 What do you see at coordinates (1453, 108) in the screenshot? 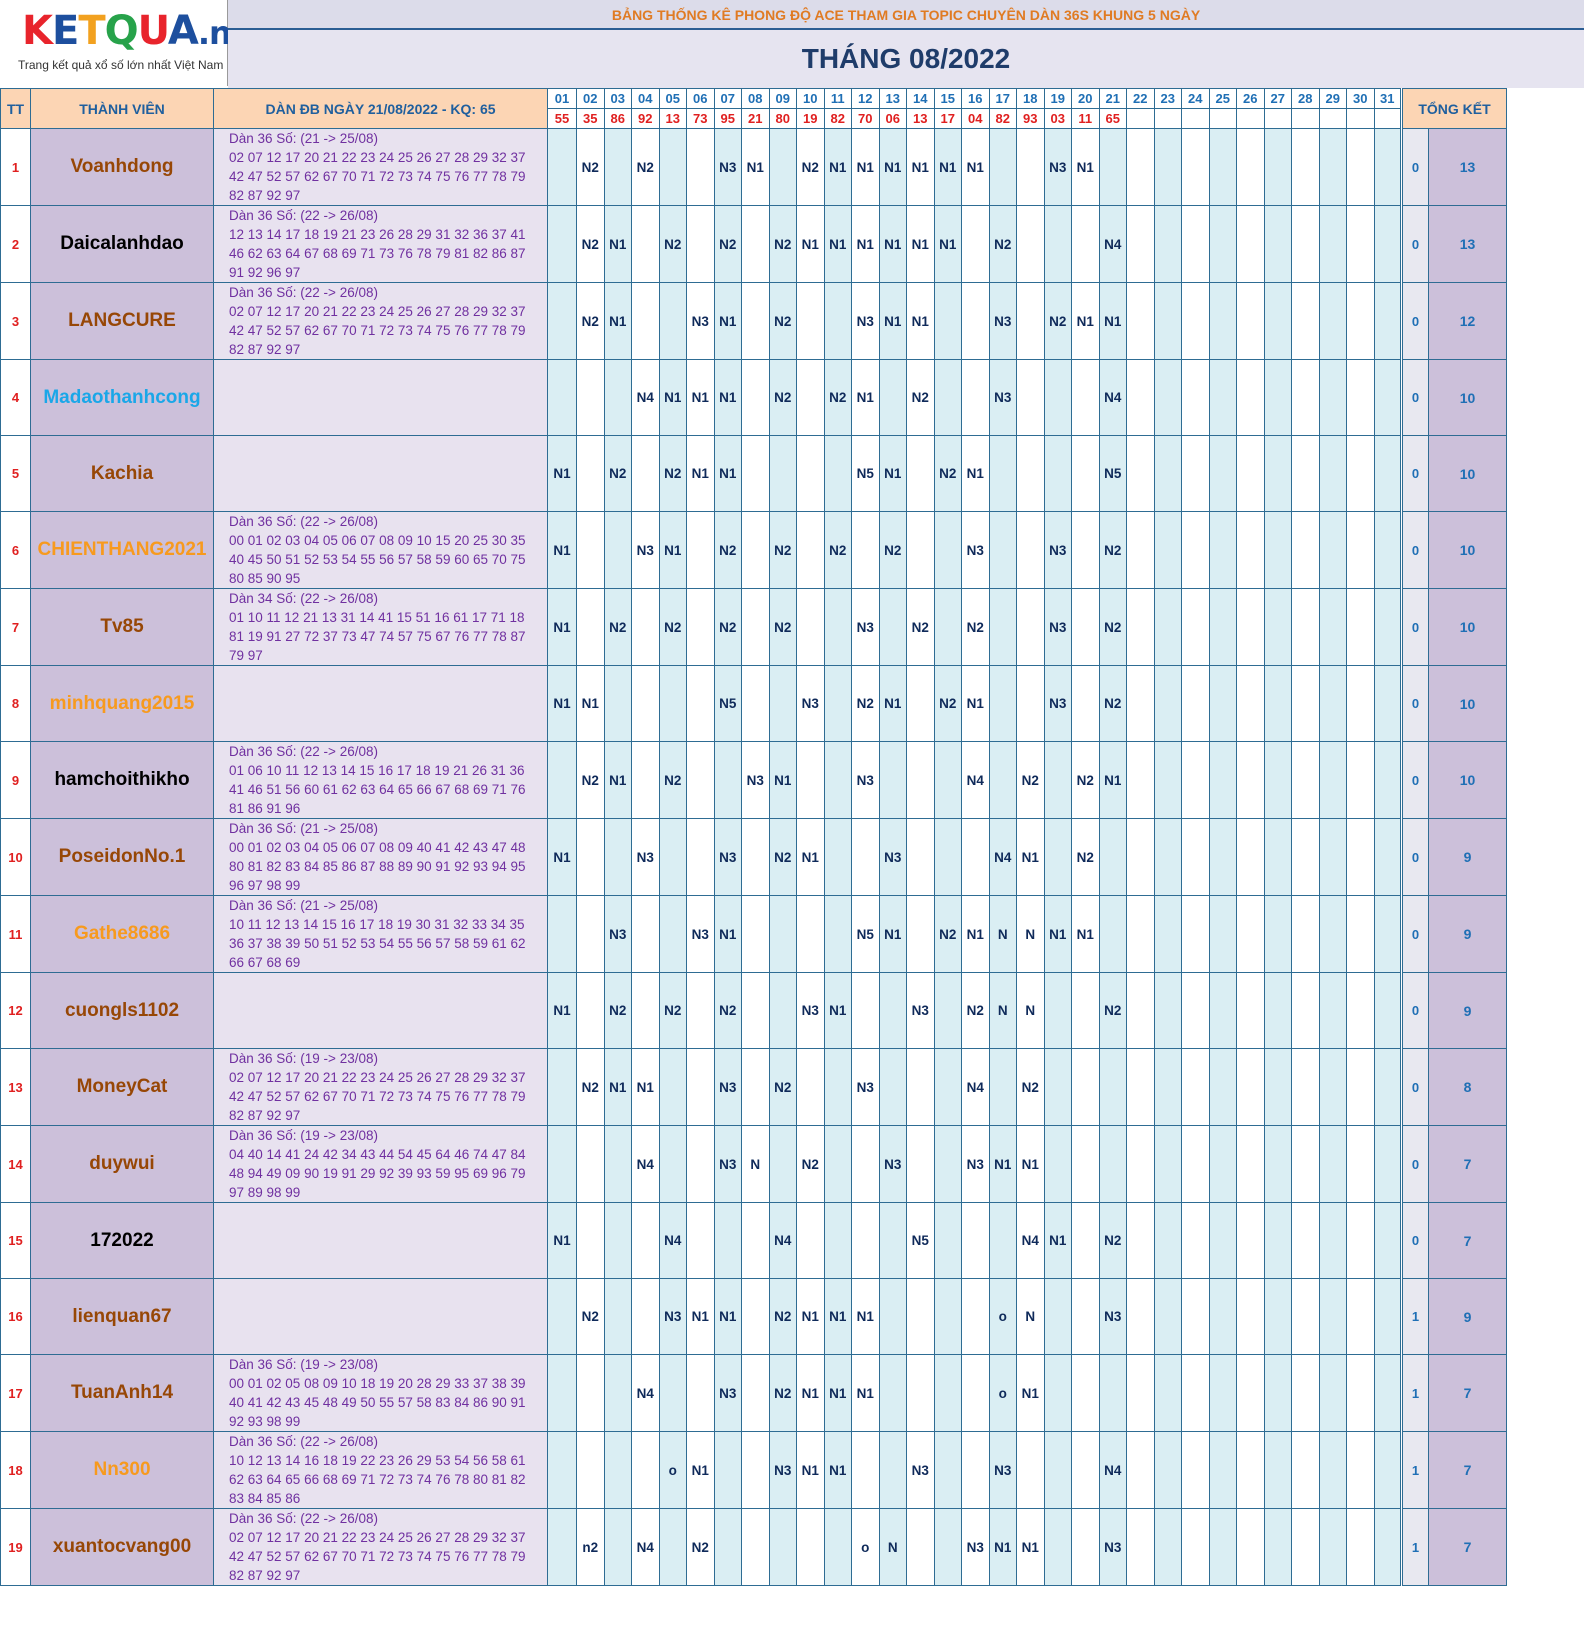
I see `total-header: TỔNG KẾT` at bounding box center [1453, 108].